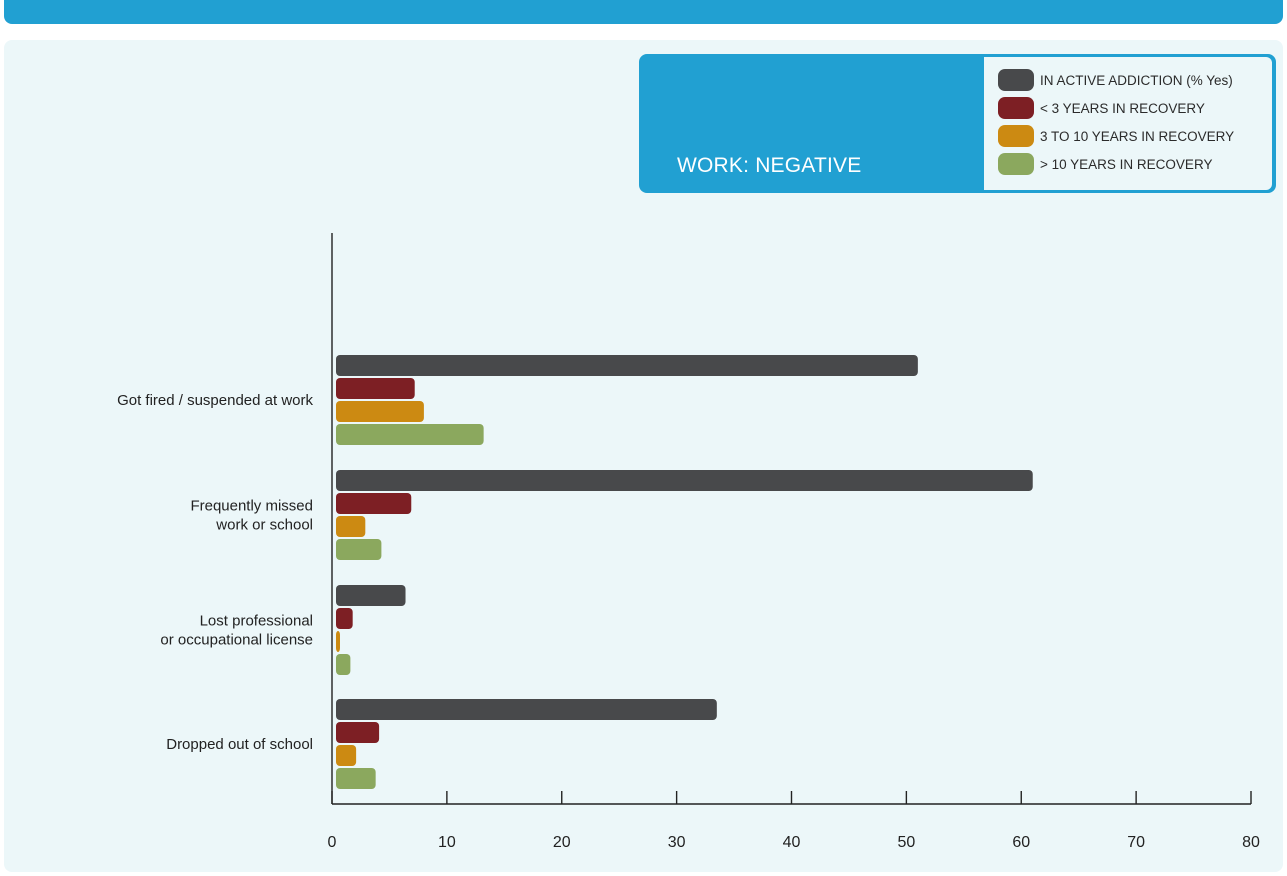 The height and width of the screenshot is (876, 1287). What do you see at coordinates (1251, 842) in the screenshot?
I see `x-tick-label: 80` at bounding box center [1251, 842].